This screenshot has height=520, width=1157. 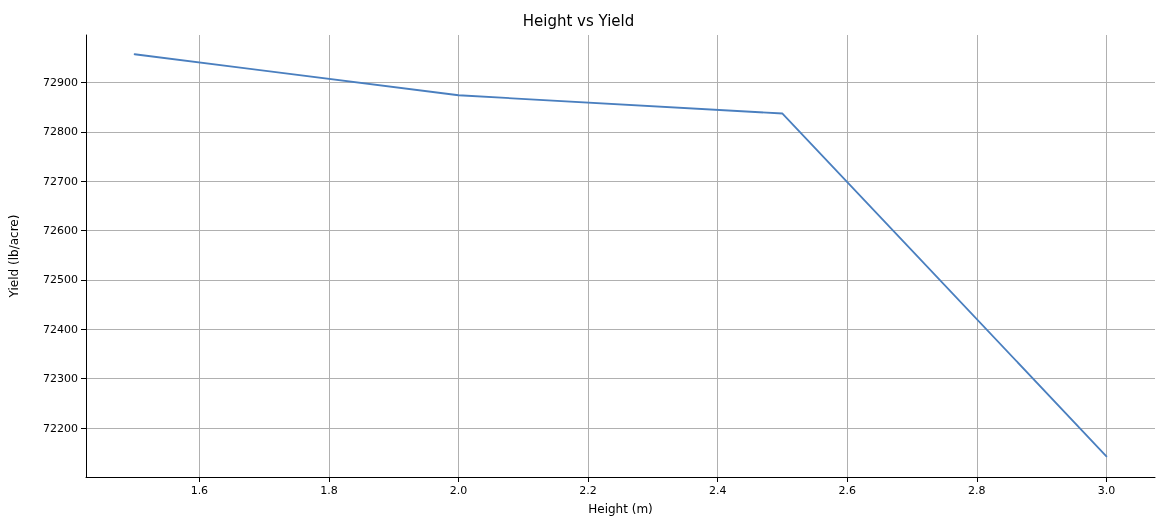 I want to click on x-tick-label: 2.2, so click(x=588, y=490).